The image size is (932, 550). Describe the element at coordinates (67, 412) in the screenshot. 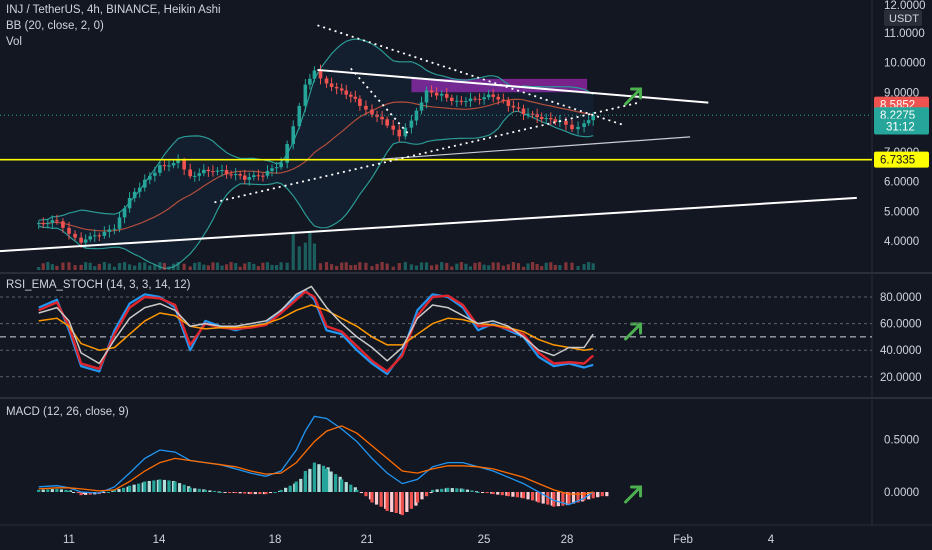

I see `macd-legend: MACD (12, 26, close, 9)` at that location.